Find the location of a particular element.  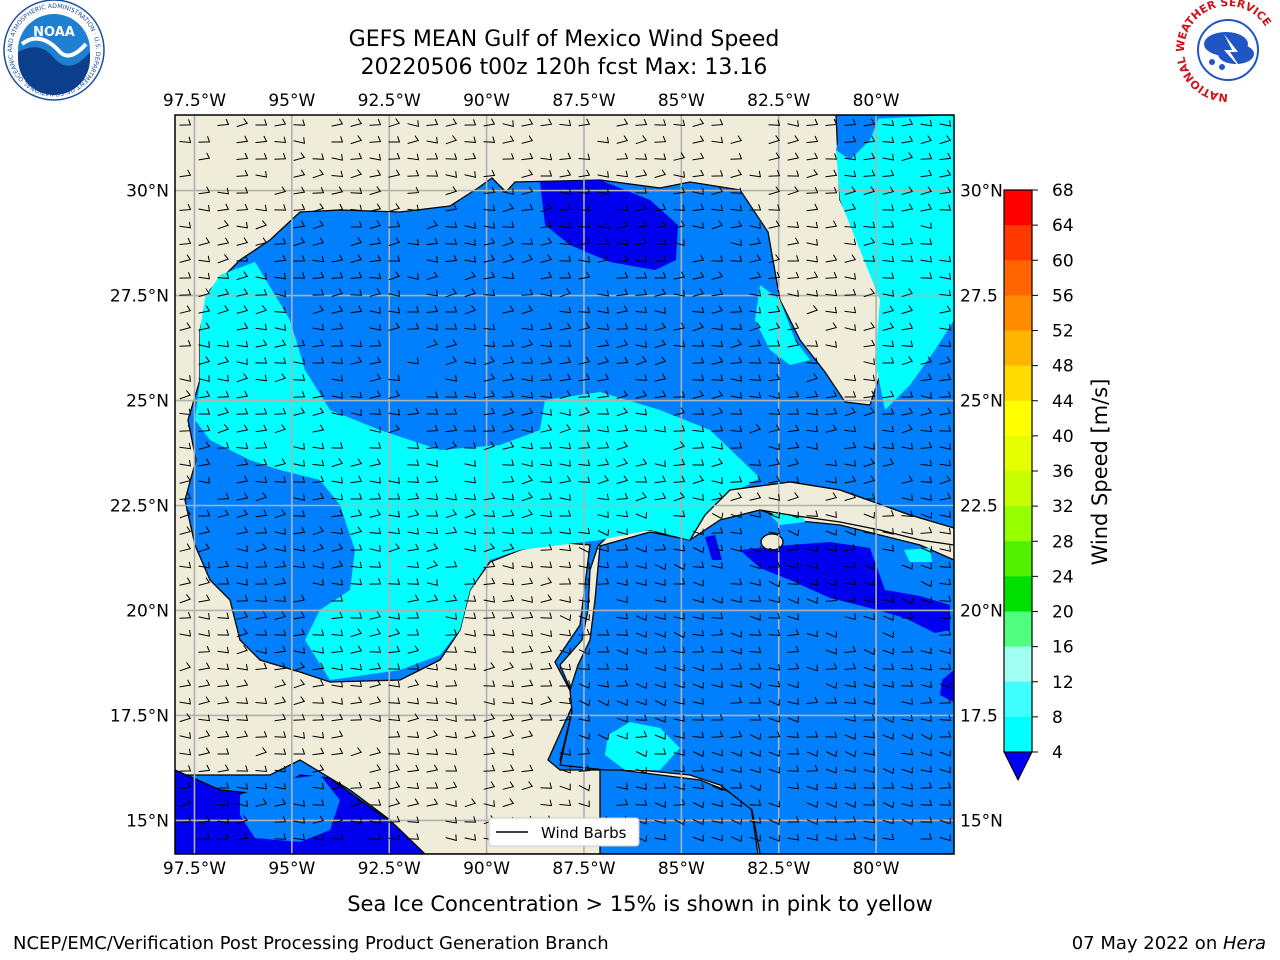

footer-host: Hera is located at coordinates (1244, 943).